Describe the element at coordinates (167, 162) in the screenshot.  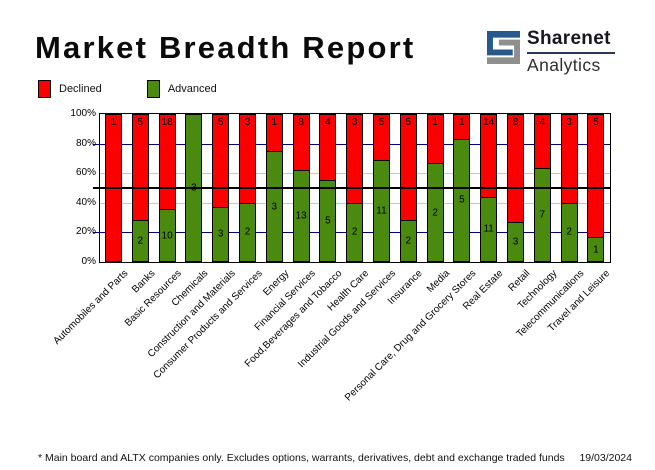
I see `bar-segment-declined: 18` at that location.